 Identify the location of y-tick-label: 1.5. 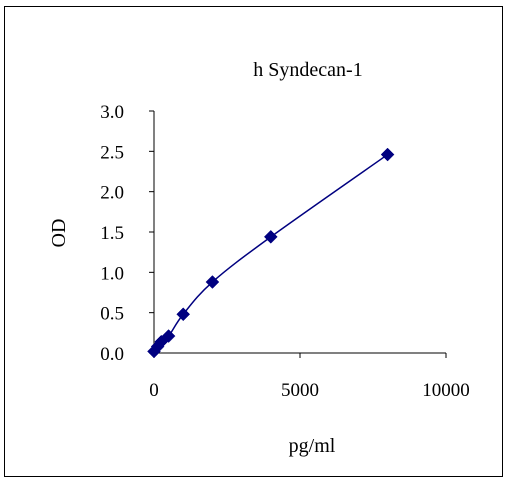
(112, 233).